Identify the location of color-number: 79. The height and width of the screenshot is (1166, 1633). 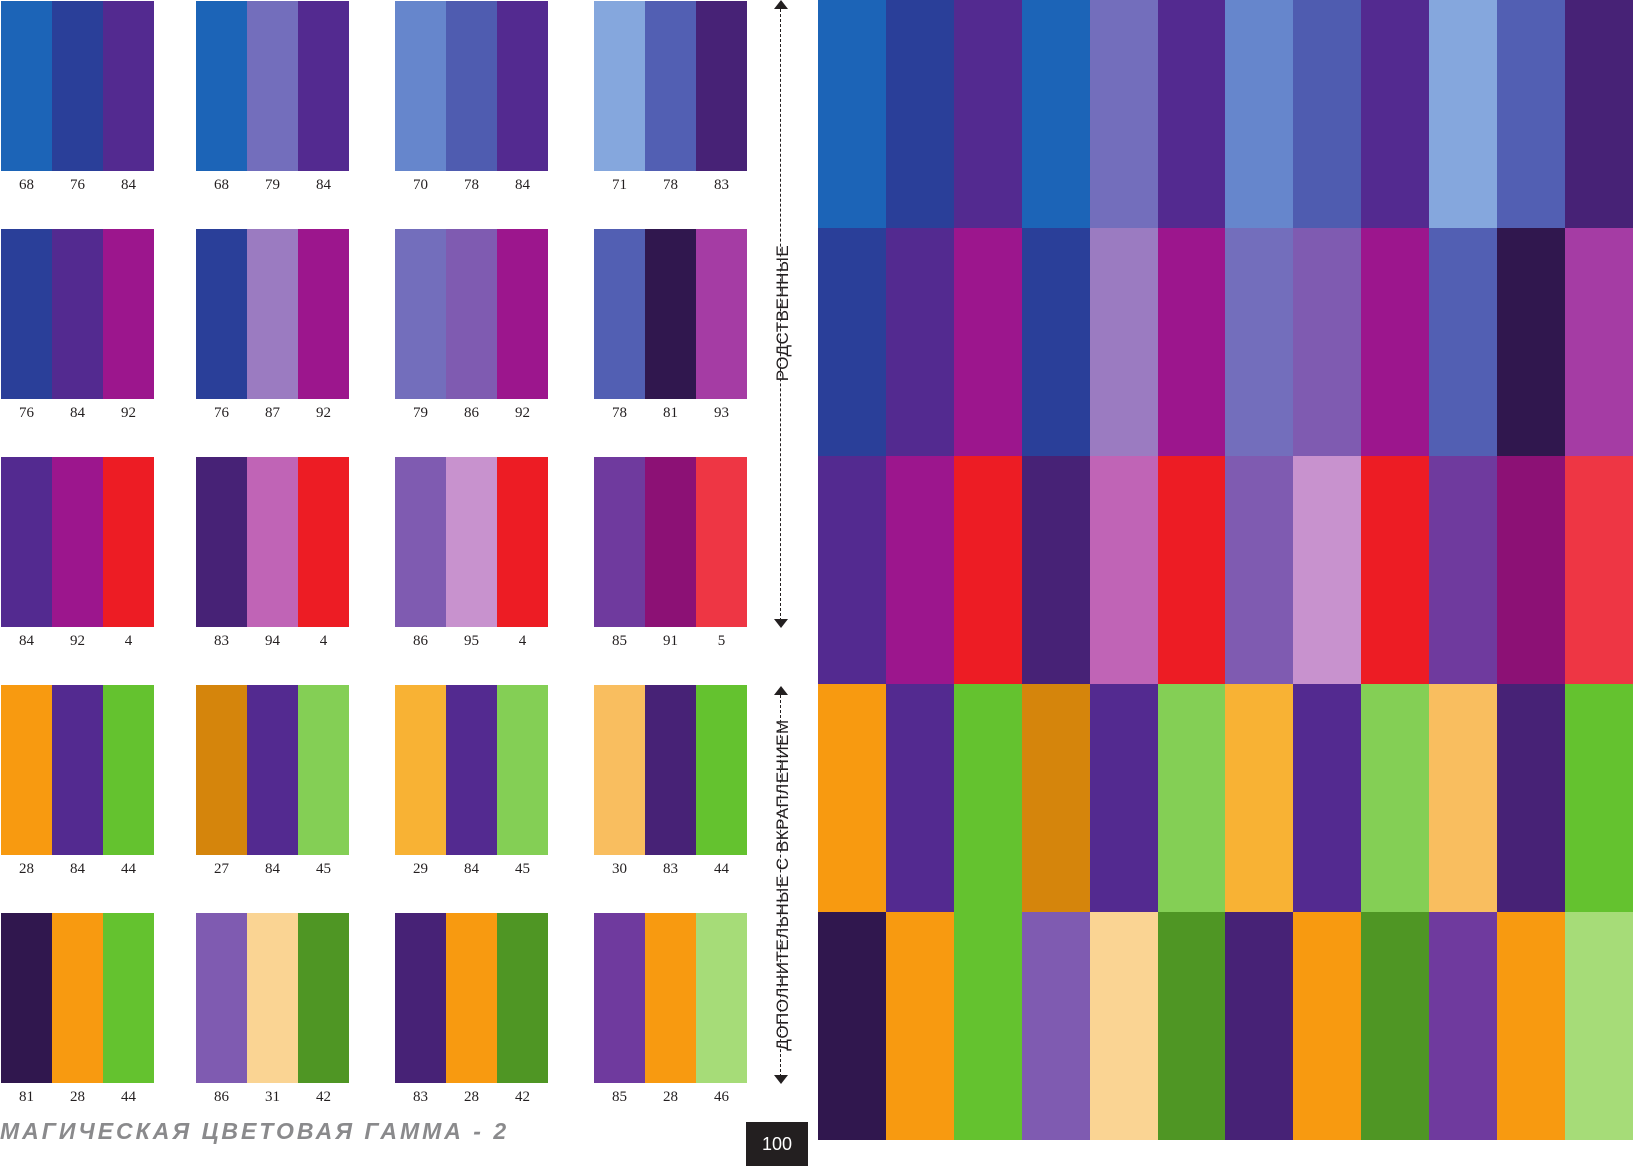
(420, 413).